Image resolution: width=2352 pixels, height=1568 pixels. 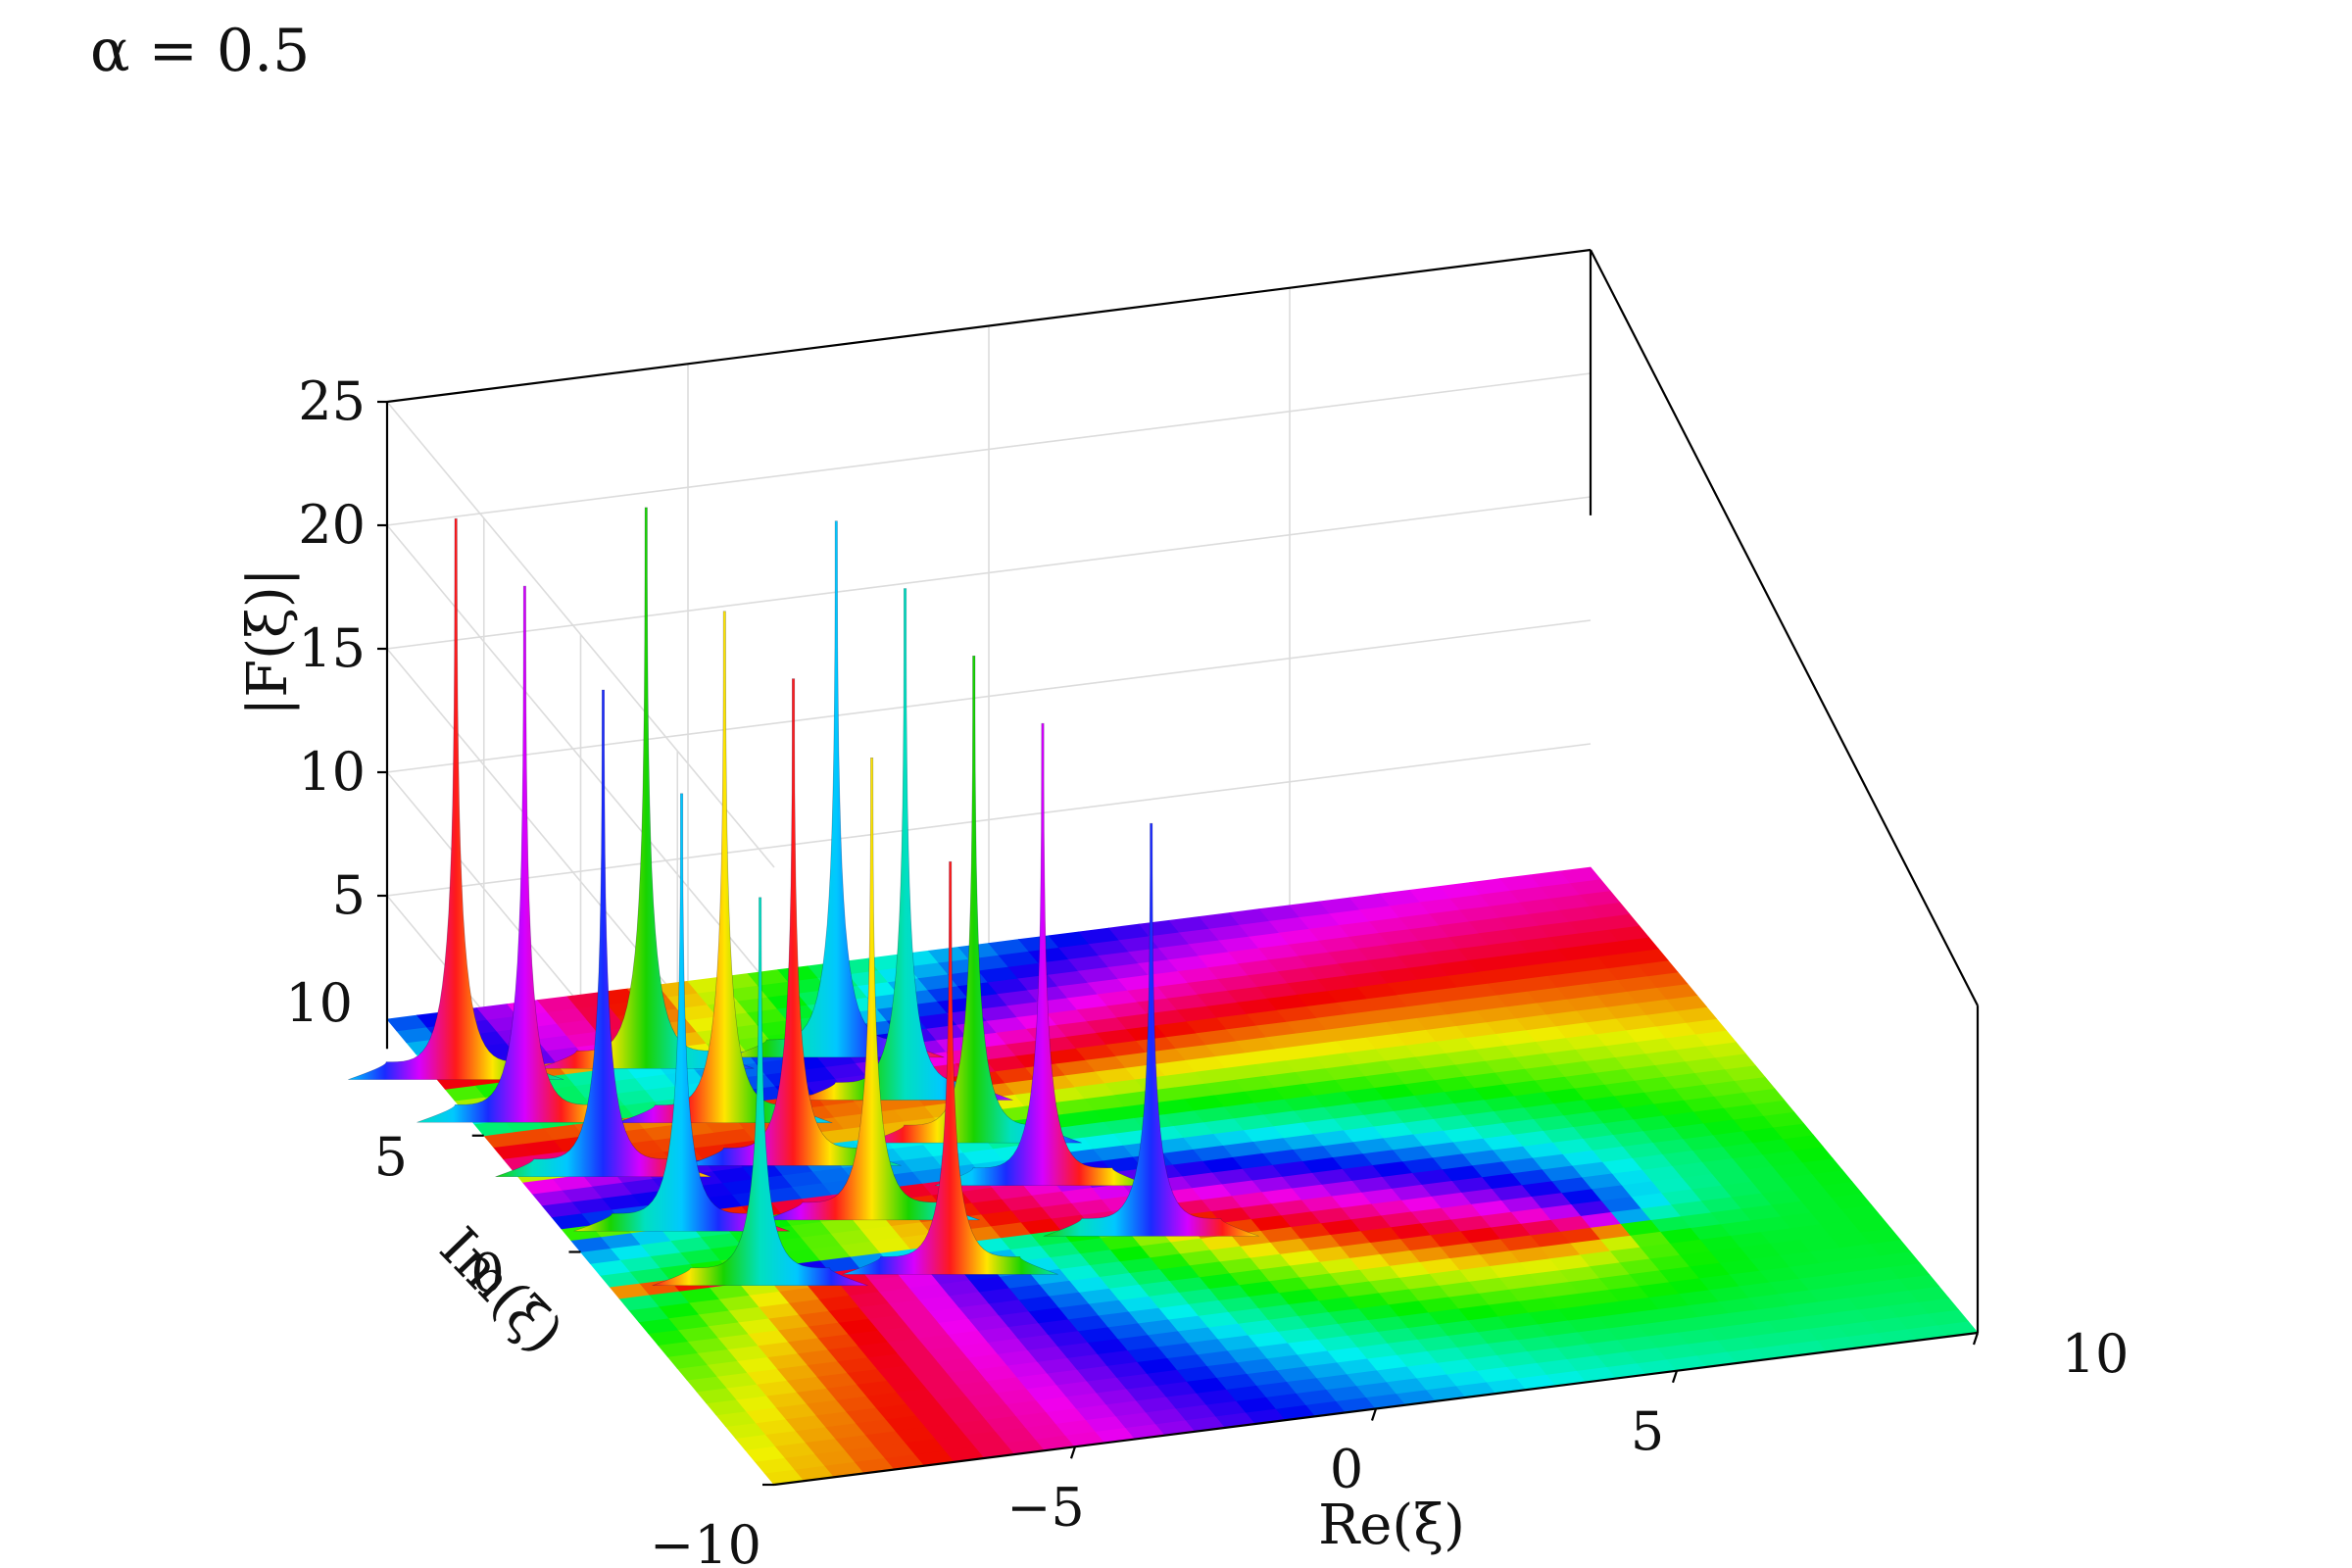 What do you see at coordinates (349, 895) in the screenshot?
I see `z-tick-label-5: 5` at bounding box center [349, 895].